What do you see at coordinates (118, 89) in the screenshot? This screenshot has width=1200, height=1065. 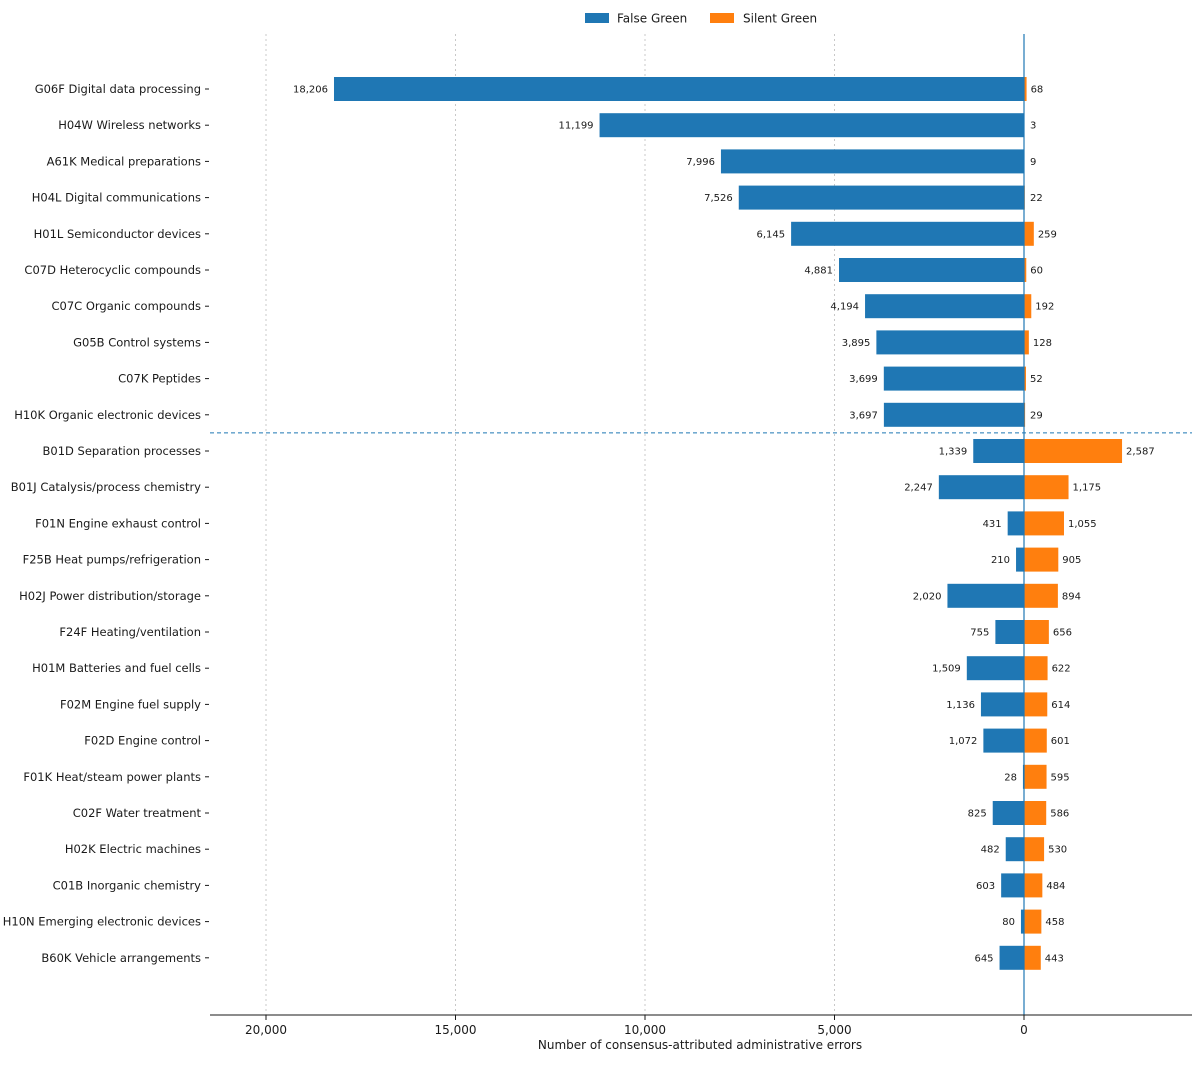 I see `category-label: G06F Digital data processing` at bounding box center [118, 89].